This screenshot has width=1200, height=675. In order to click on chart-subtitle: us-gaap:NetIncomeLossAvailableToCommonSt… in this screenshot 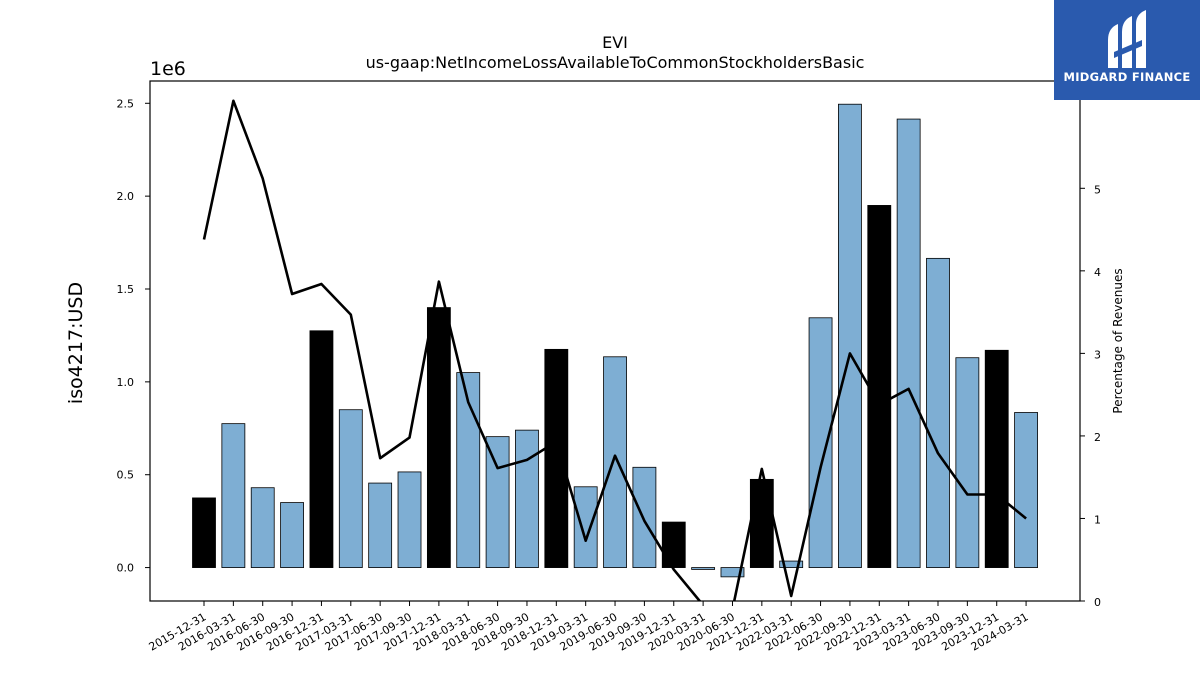, I will do `click(615, 62)`.